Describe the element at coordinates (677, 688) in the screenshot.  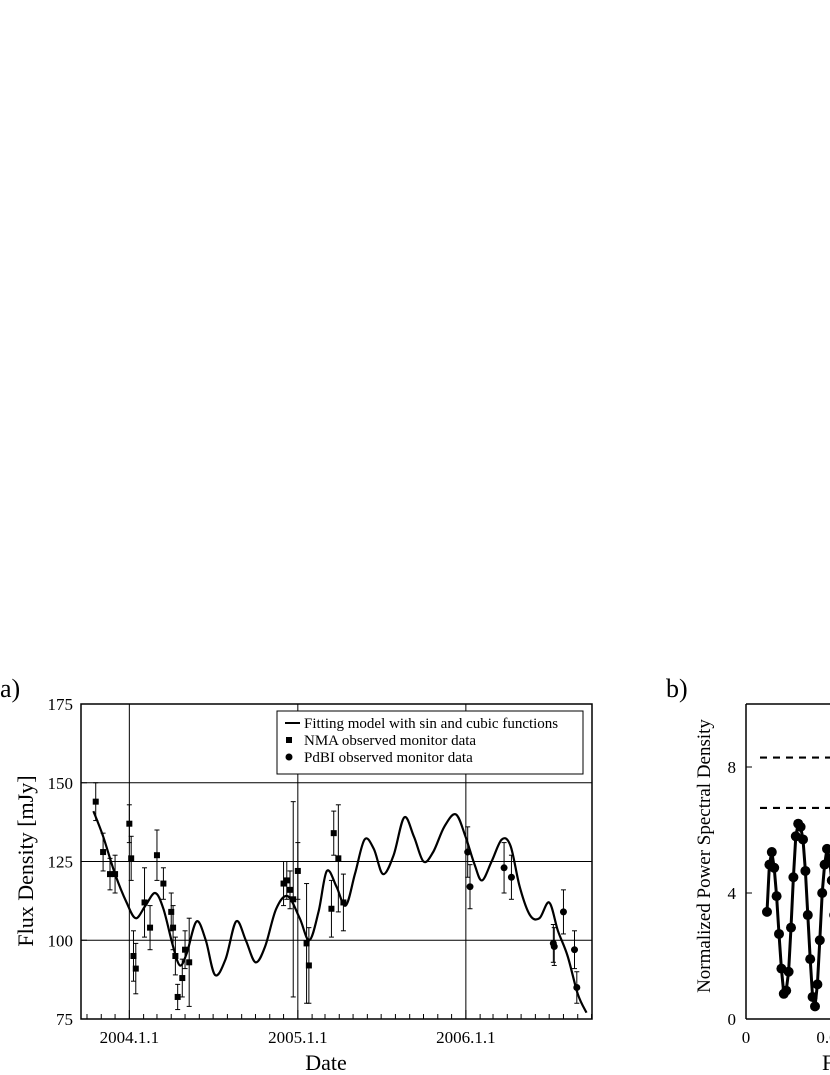
I see `panel-b-label: b)` at that location.